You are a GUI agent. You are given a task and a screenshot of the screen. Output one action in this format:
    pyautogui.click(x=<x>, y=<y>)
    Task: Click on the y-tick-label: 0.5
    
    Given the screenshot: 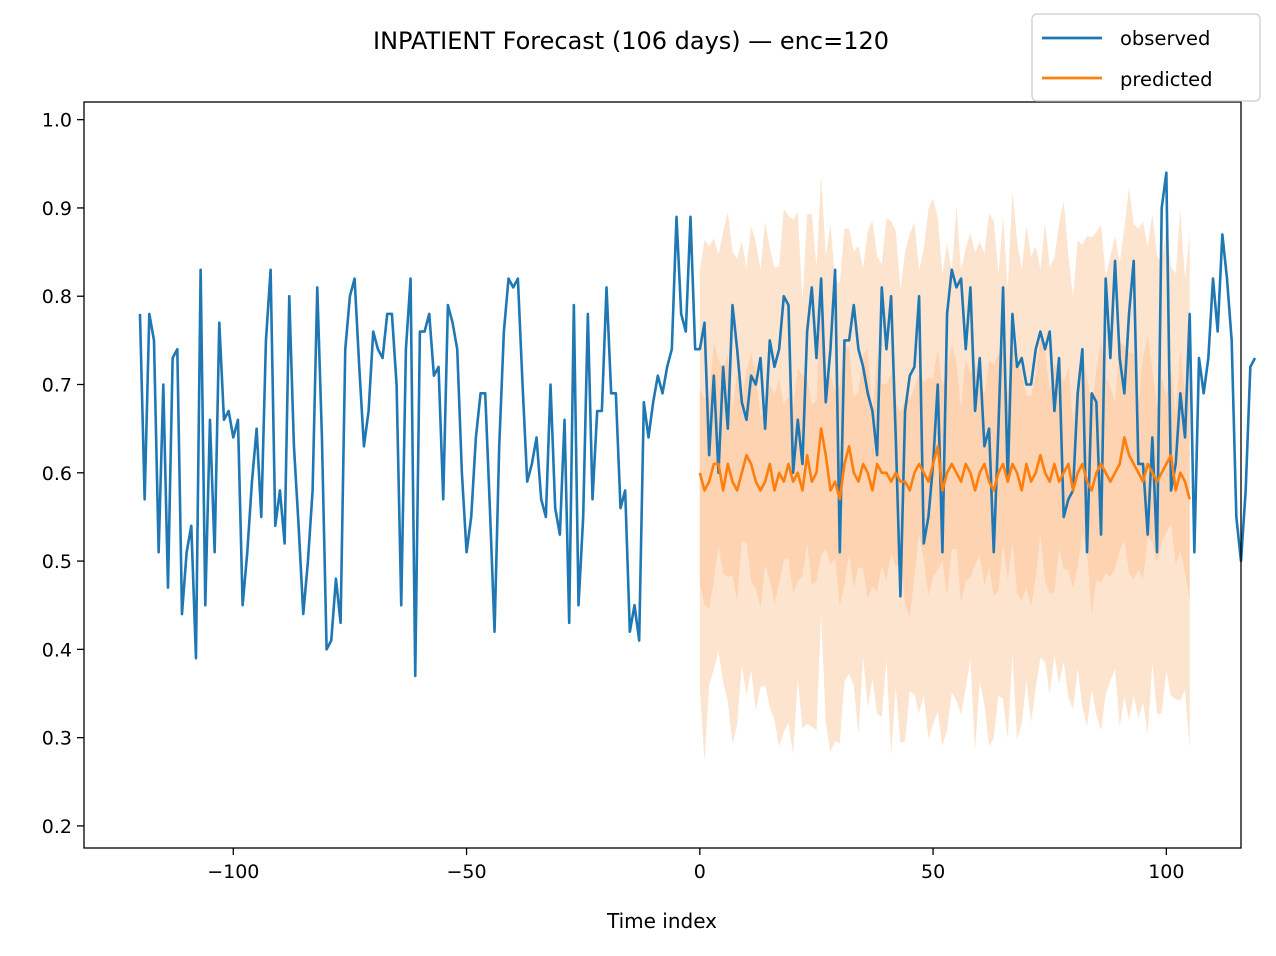 What is the action you would take?
    pyautogui.click(x=57, y=562)
    